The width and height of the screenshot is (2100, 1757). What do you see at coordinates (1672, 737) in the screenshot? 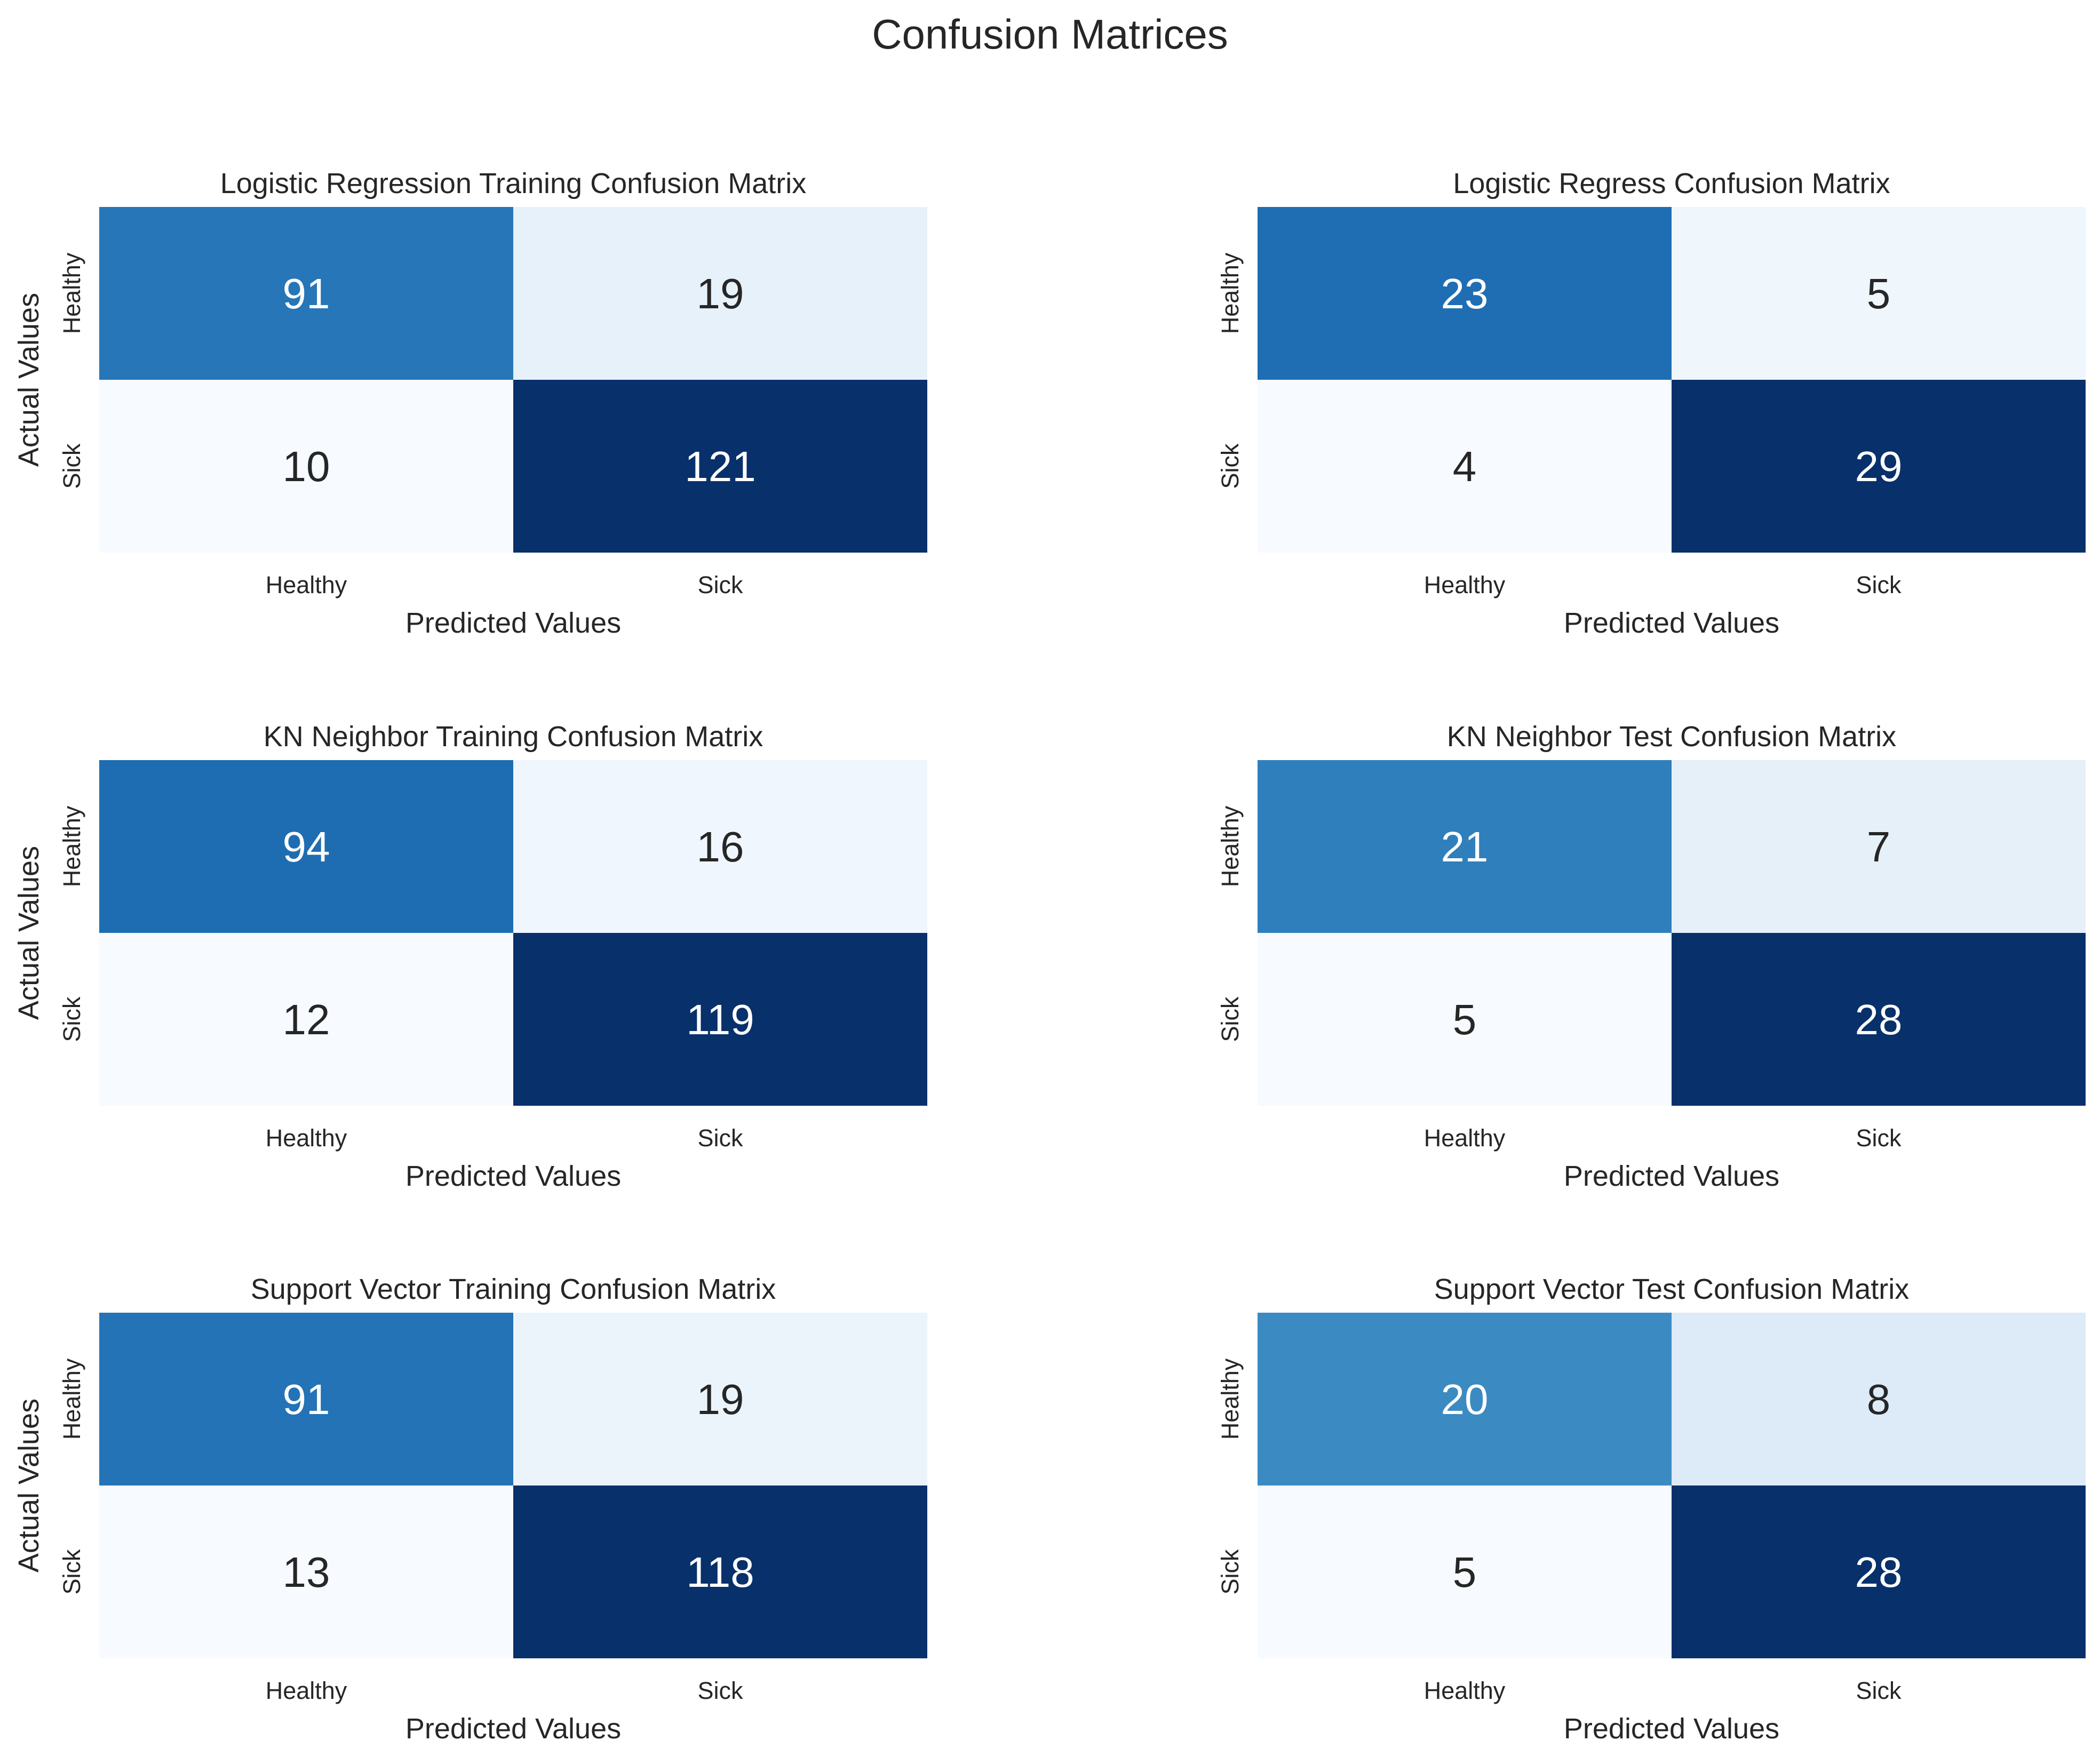
I see `panel-title: KN Neighbor Test Confusion Matrix` at bounding box center [1672, 737].